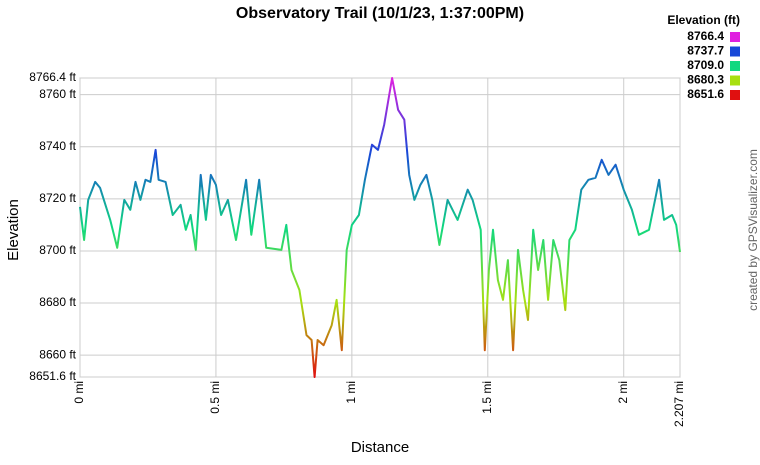 The width and height of the screenshot is (760, 465). Describe the element at coordinates (351, 392) in the screenshot. I see `x-tick-label: 1 mi` at that location.